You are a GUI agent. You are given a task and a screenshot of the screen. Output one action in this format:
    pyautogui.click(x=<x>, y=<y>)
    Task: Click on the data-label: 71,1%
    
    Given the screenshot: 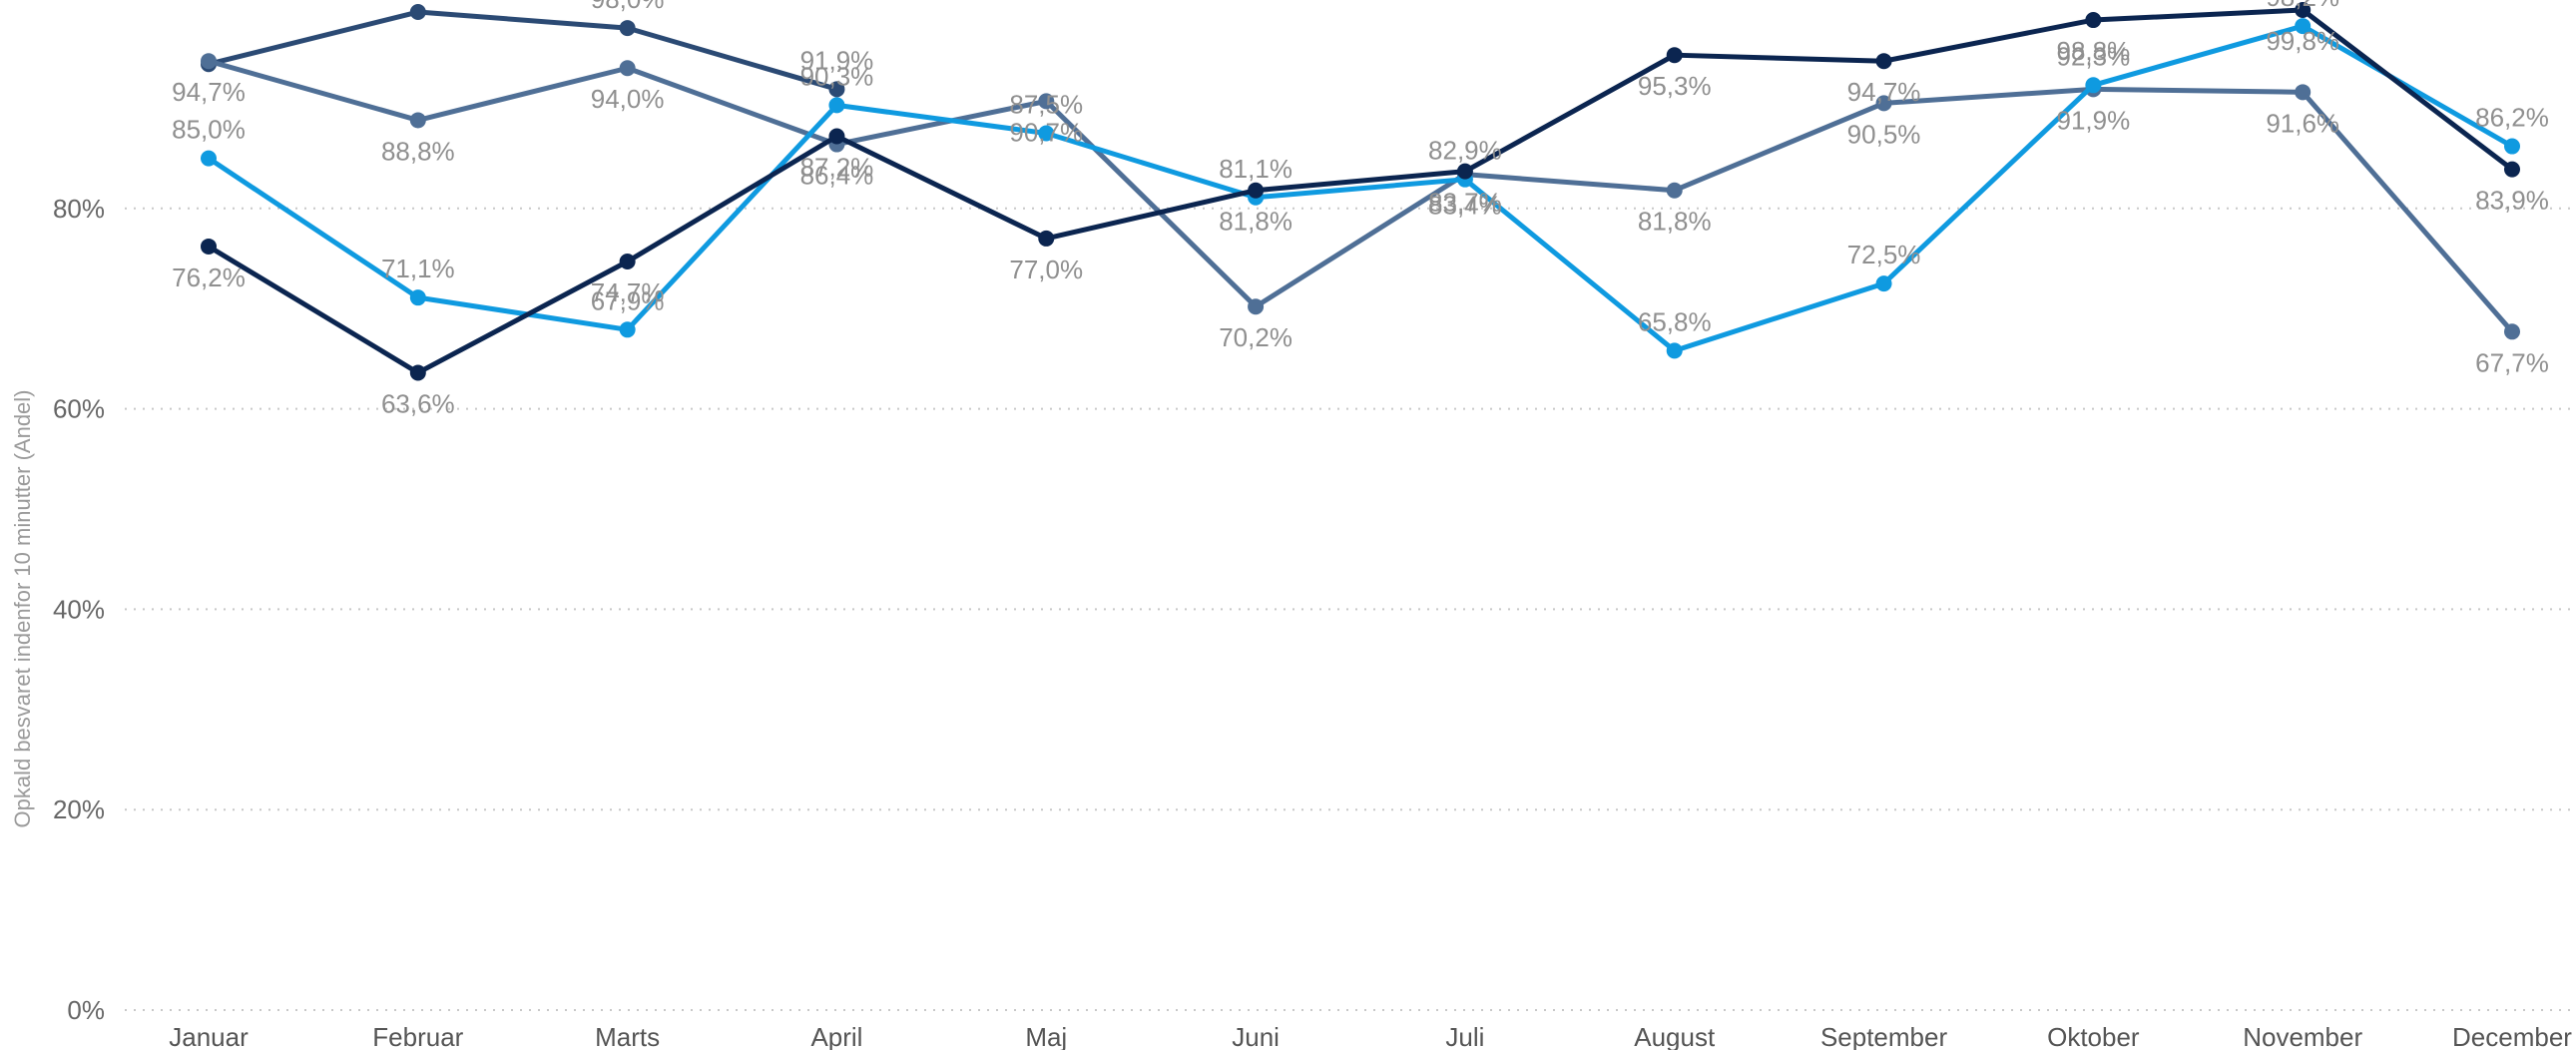 What is the action you would take?
    pyautogui.click(x=418, y=268)
    